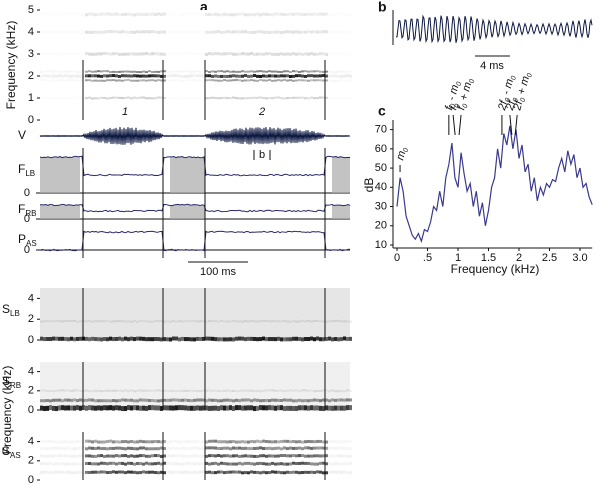  Describe the element at coordinates (460, 125) in the screenshot. I see `leader-line` at that location.